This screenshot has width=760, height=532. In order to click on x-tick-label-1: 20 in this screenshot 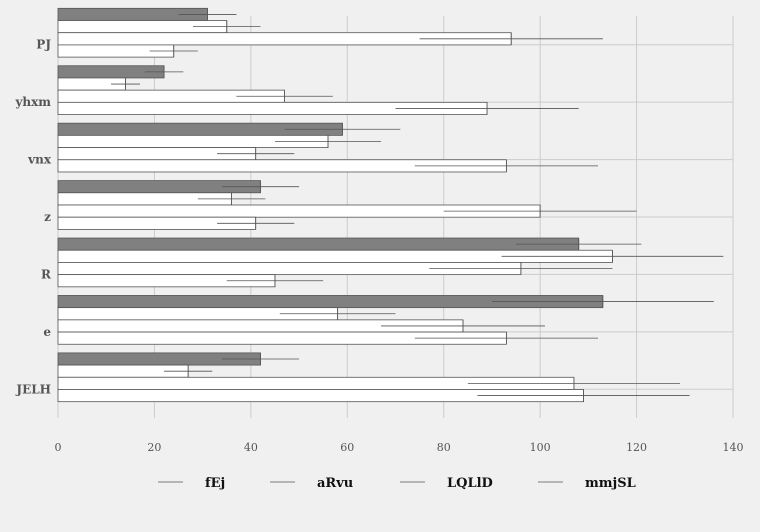, I will do `click(154, 447)`.